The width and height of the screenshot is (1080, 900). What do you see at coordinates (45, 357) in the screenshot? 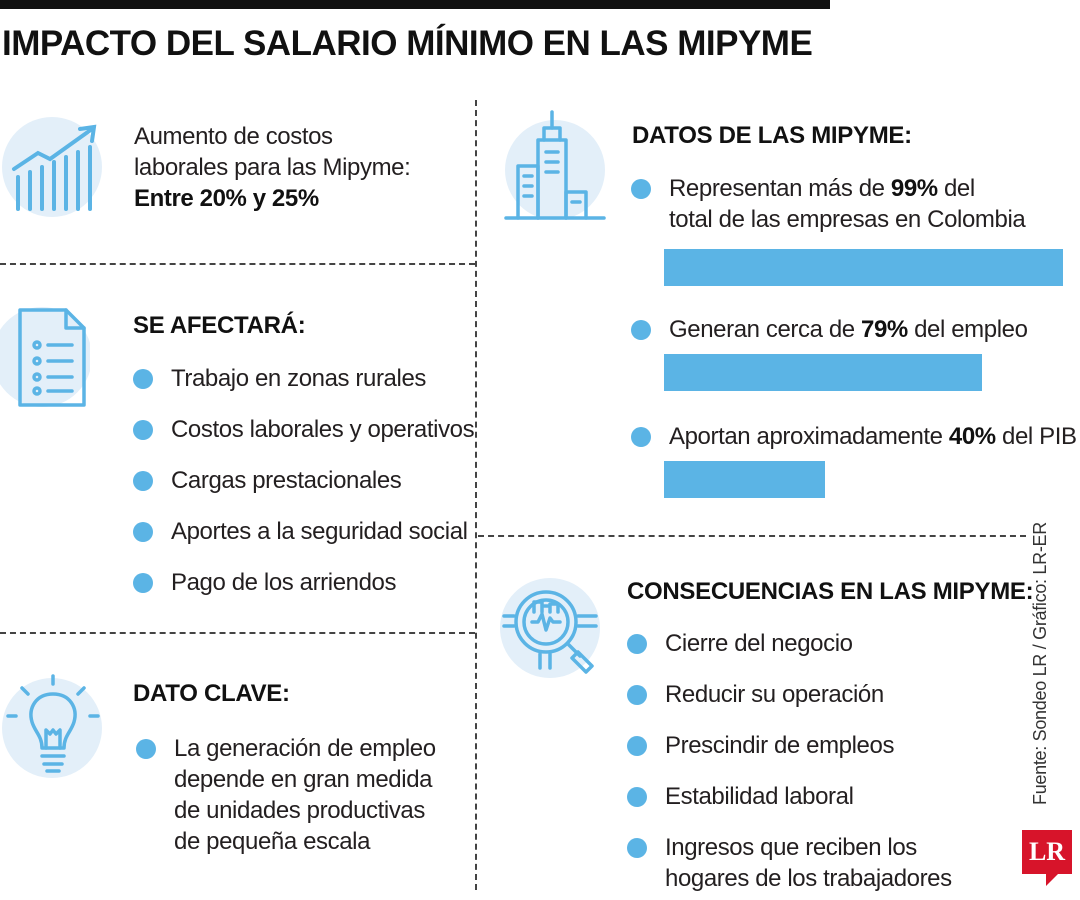
I see `document-list-icon` at bounding box center [45, 357].